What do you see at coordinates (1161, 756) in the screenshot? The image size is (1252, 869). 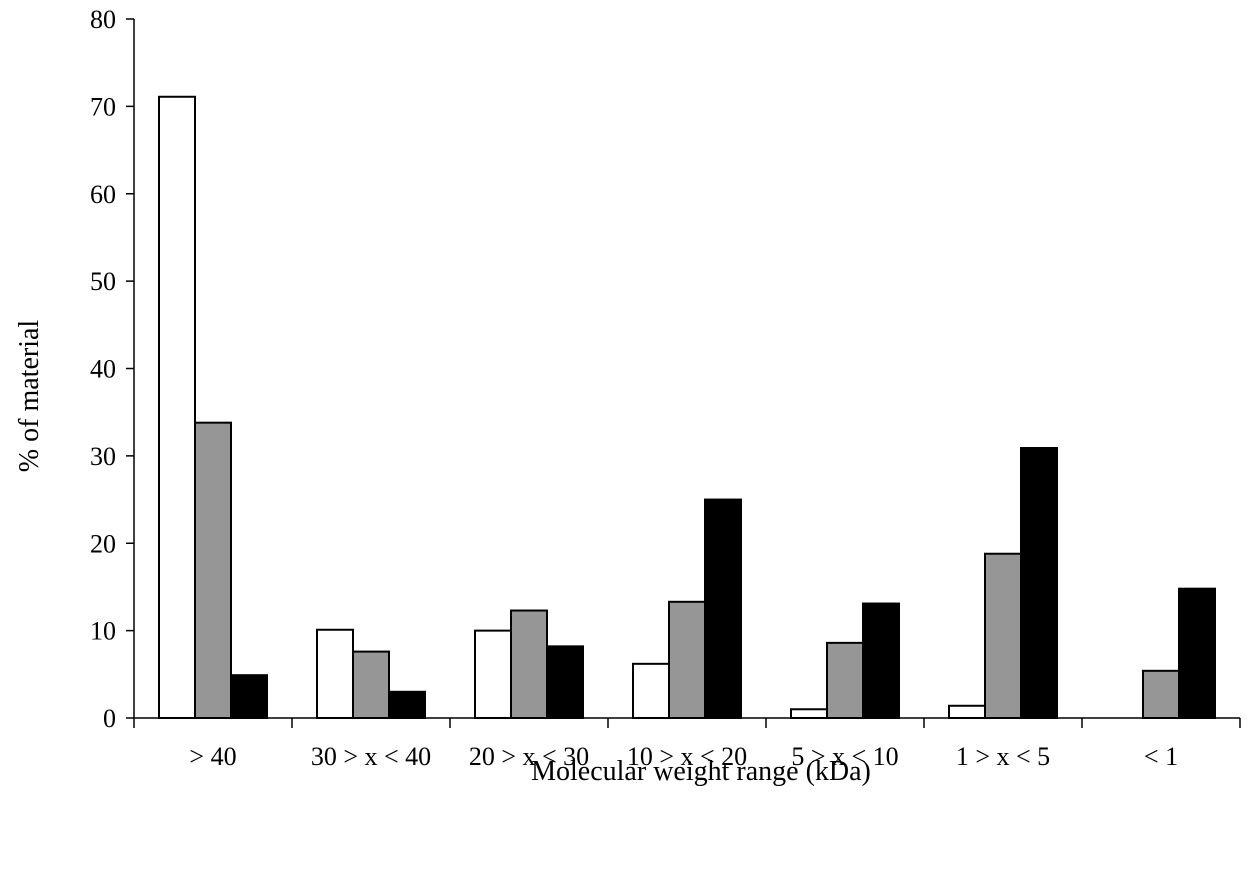 I see `x-tick-label: < 1` at bounding box center [1161, 756].